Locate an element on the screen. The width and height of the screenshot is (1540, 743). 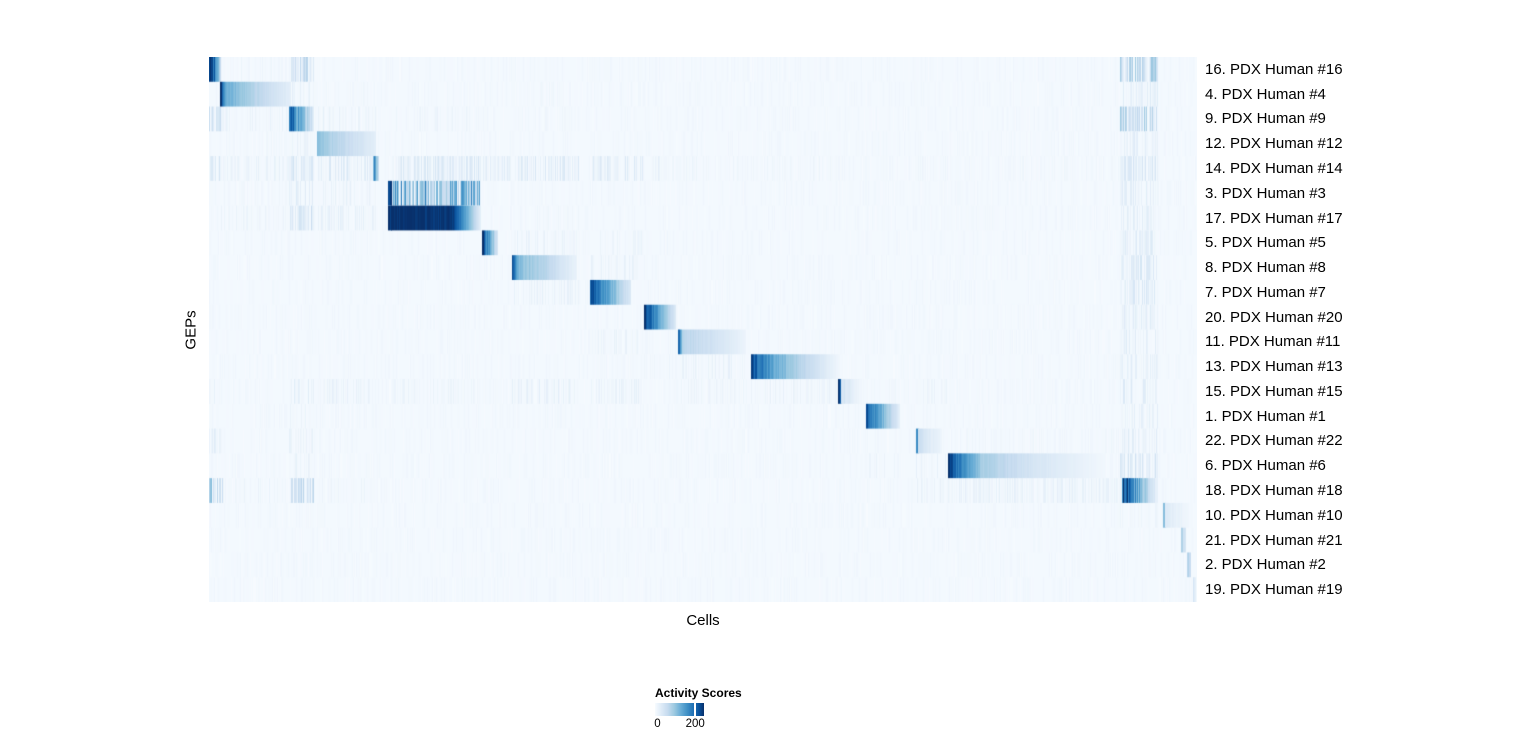
legend-tick-mark is located at coordinates (695, 709).